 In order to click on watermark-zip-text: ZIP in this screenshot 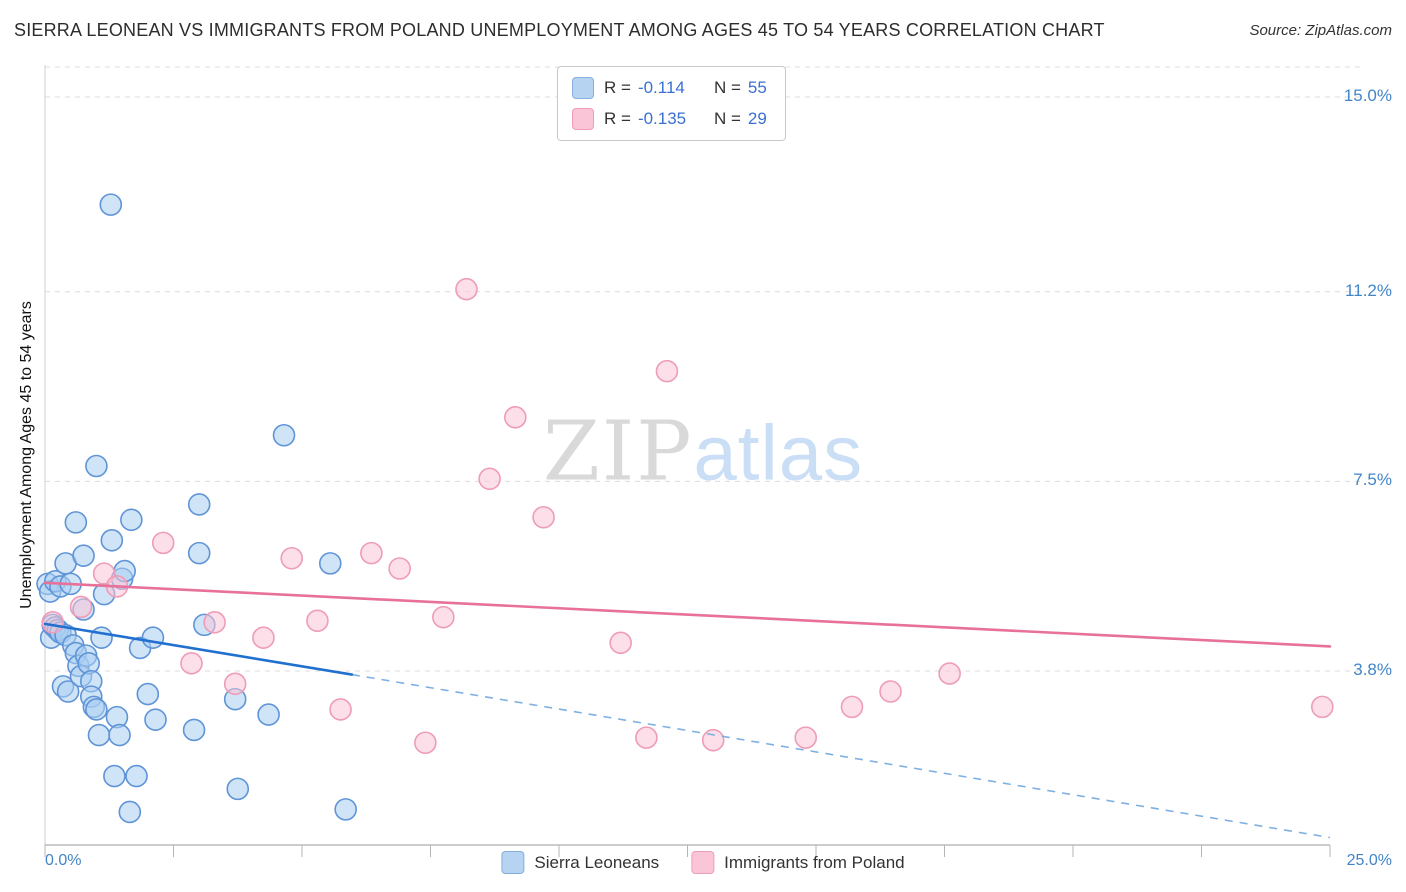, I will do `click(618, 452)`.